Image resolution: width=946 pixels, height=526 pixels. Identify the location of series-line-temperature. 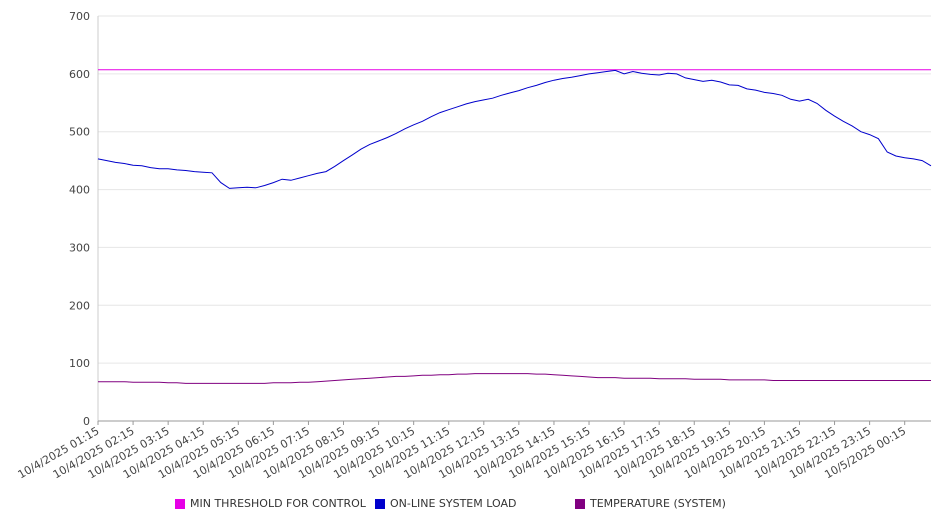
(514, 378).